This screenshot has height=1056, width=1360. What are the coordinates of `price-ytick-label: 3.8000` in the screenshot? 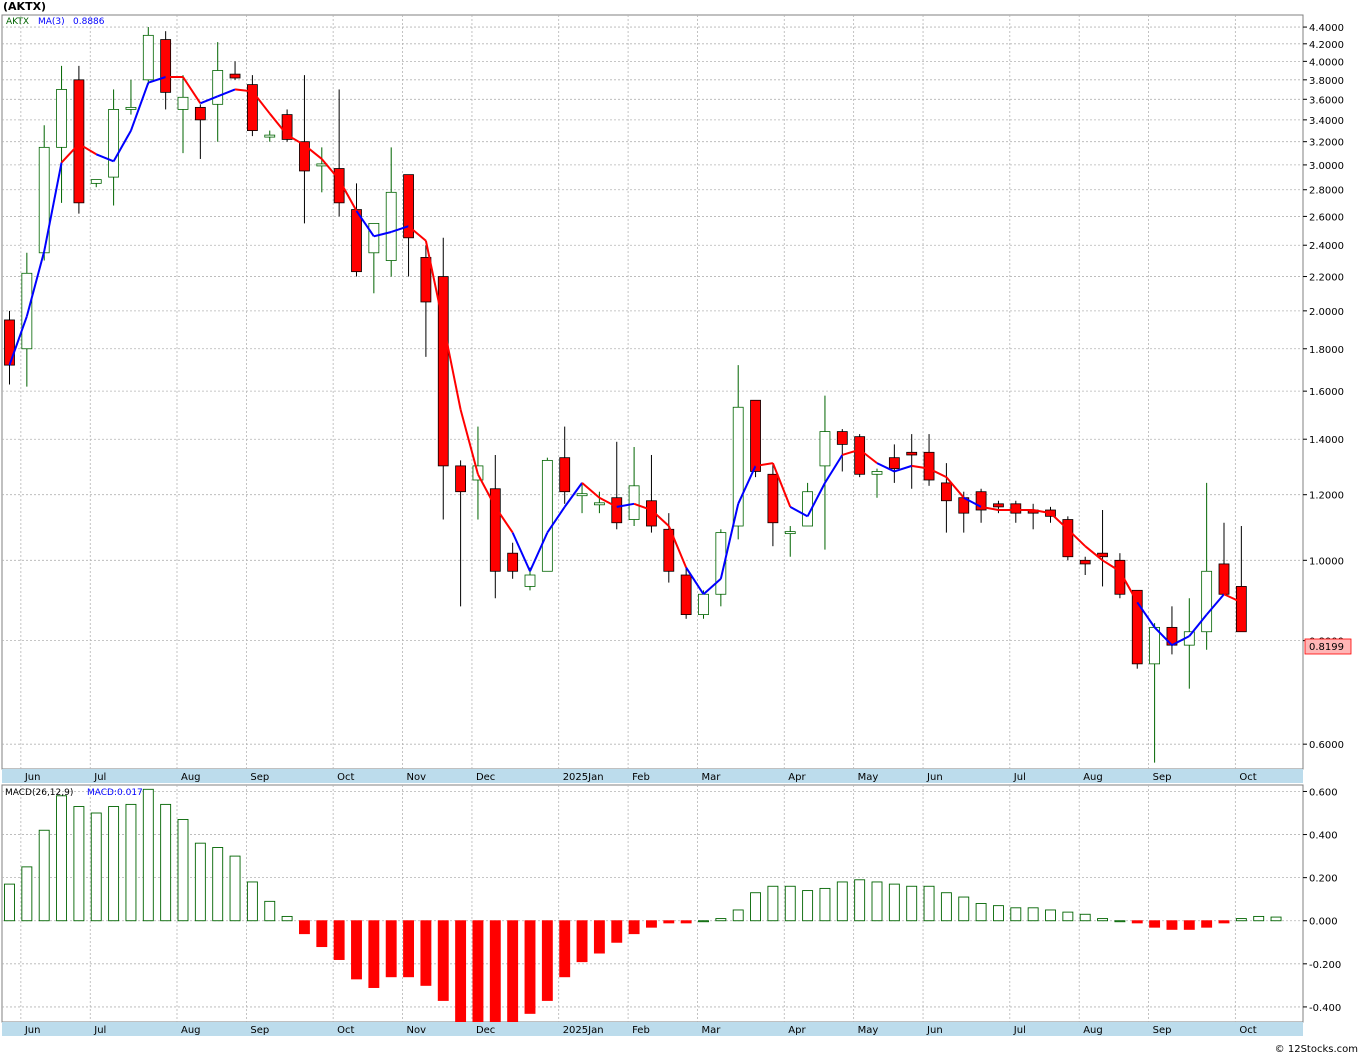 It's located at (1326, 81).